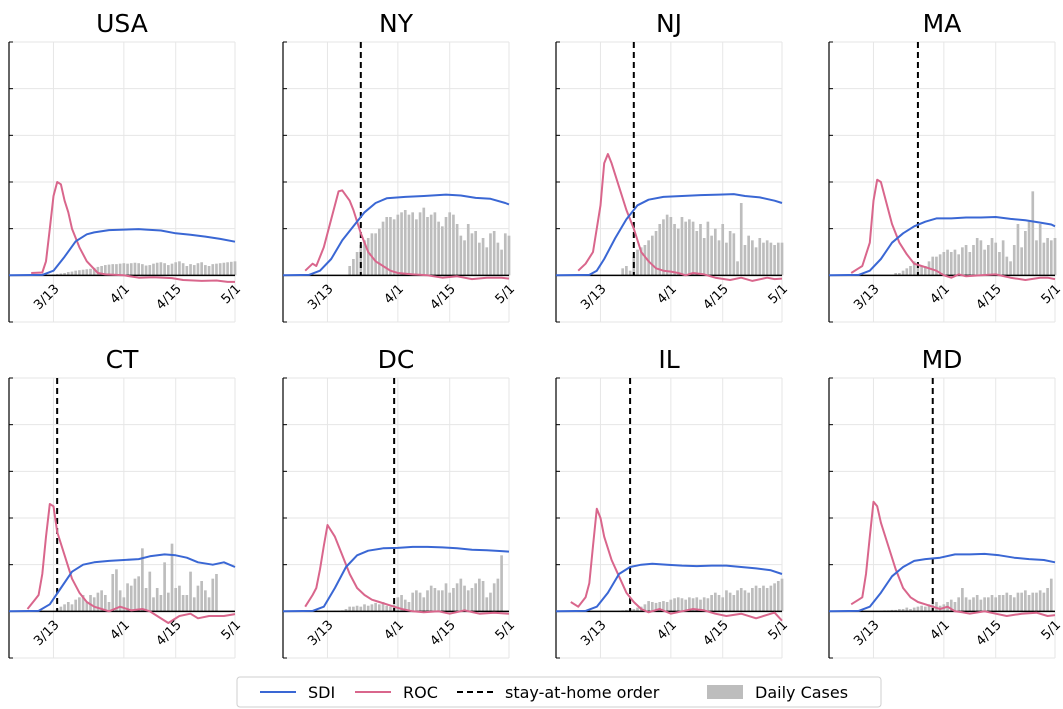  I want to click on legend-label: Daily Cases, so click(801, 692).